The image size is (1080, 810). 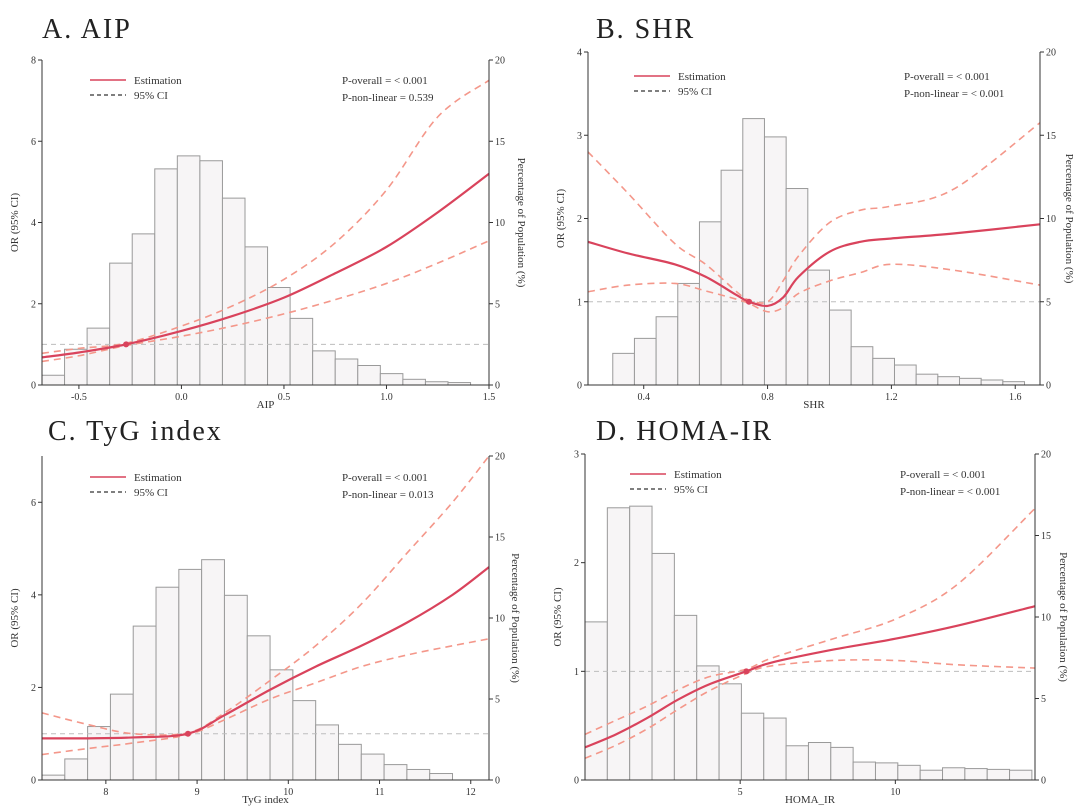 I want to click on y-tick-label: 4, so click(x=33, y=223).